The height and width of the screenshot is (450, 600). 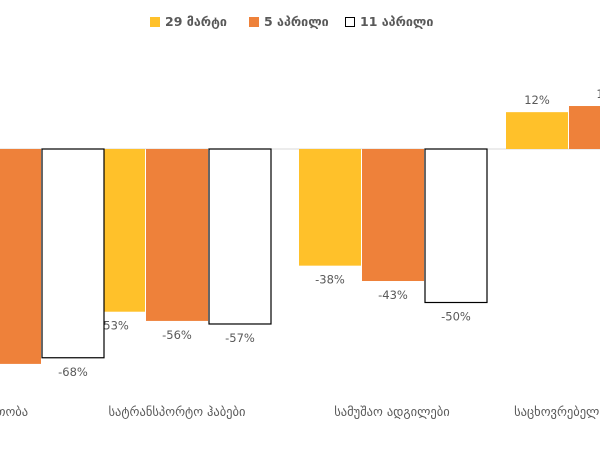 What do you see at coordinates (177, 411) in the screenshot?
I see `category-label-1: სატრანსპორტო ჰაბები` at bounding box center [177, 411].